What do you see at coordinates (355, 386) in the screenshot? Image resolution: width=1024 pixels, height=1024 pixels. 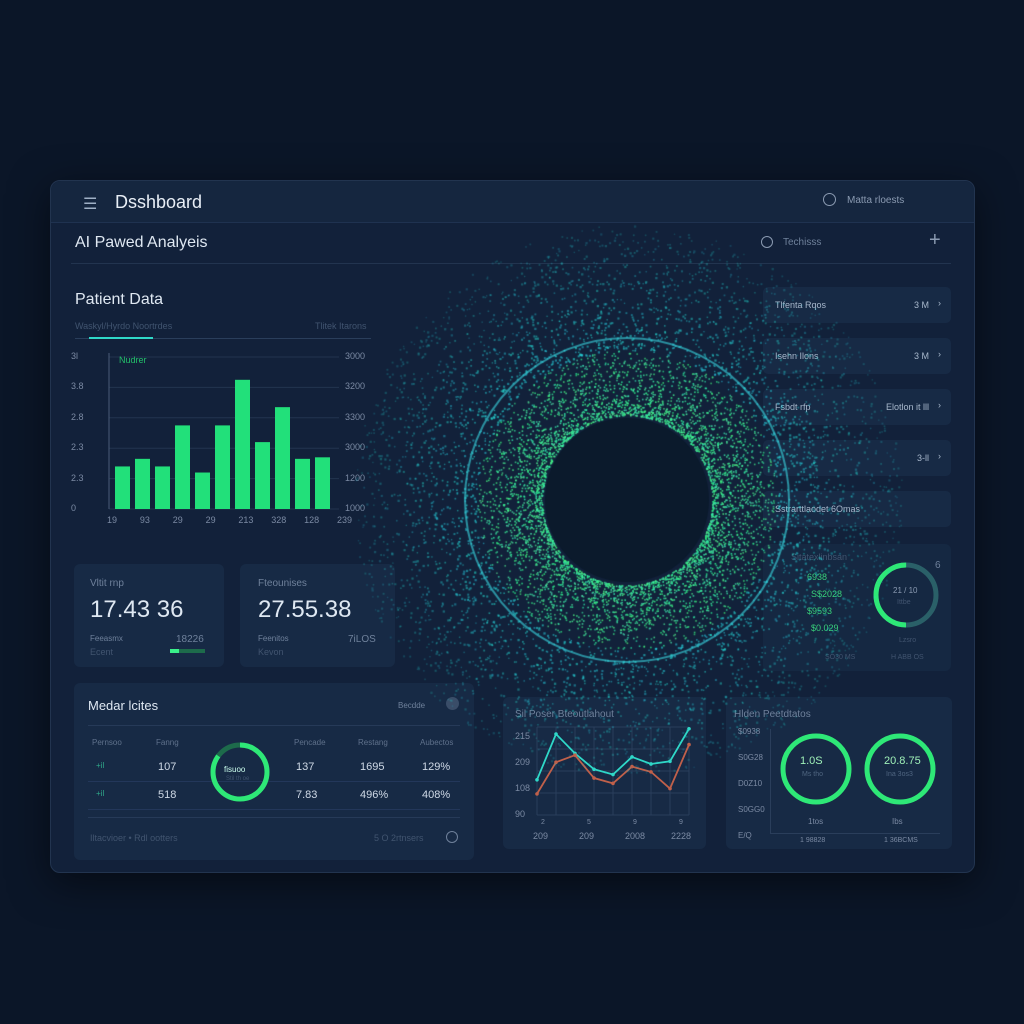 I see `y-tick-right: 3200` at bounding box center [355, 386].